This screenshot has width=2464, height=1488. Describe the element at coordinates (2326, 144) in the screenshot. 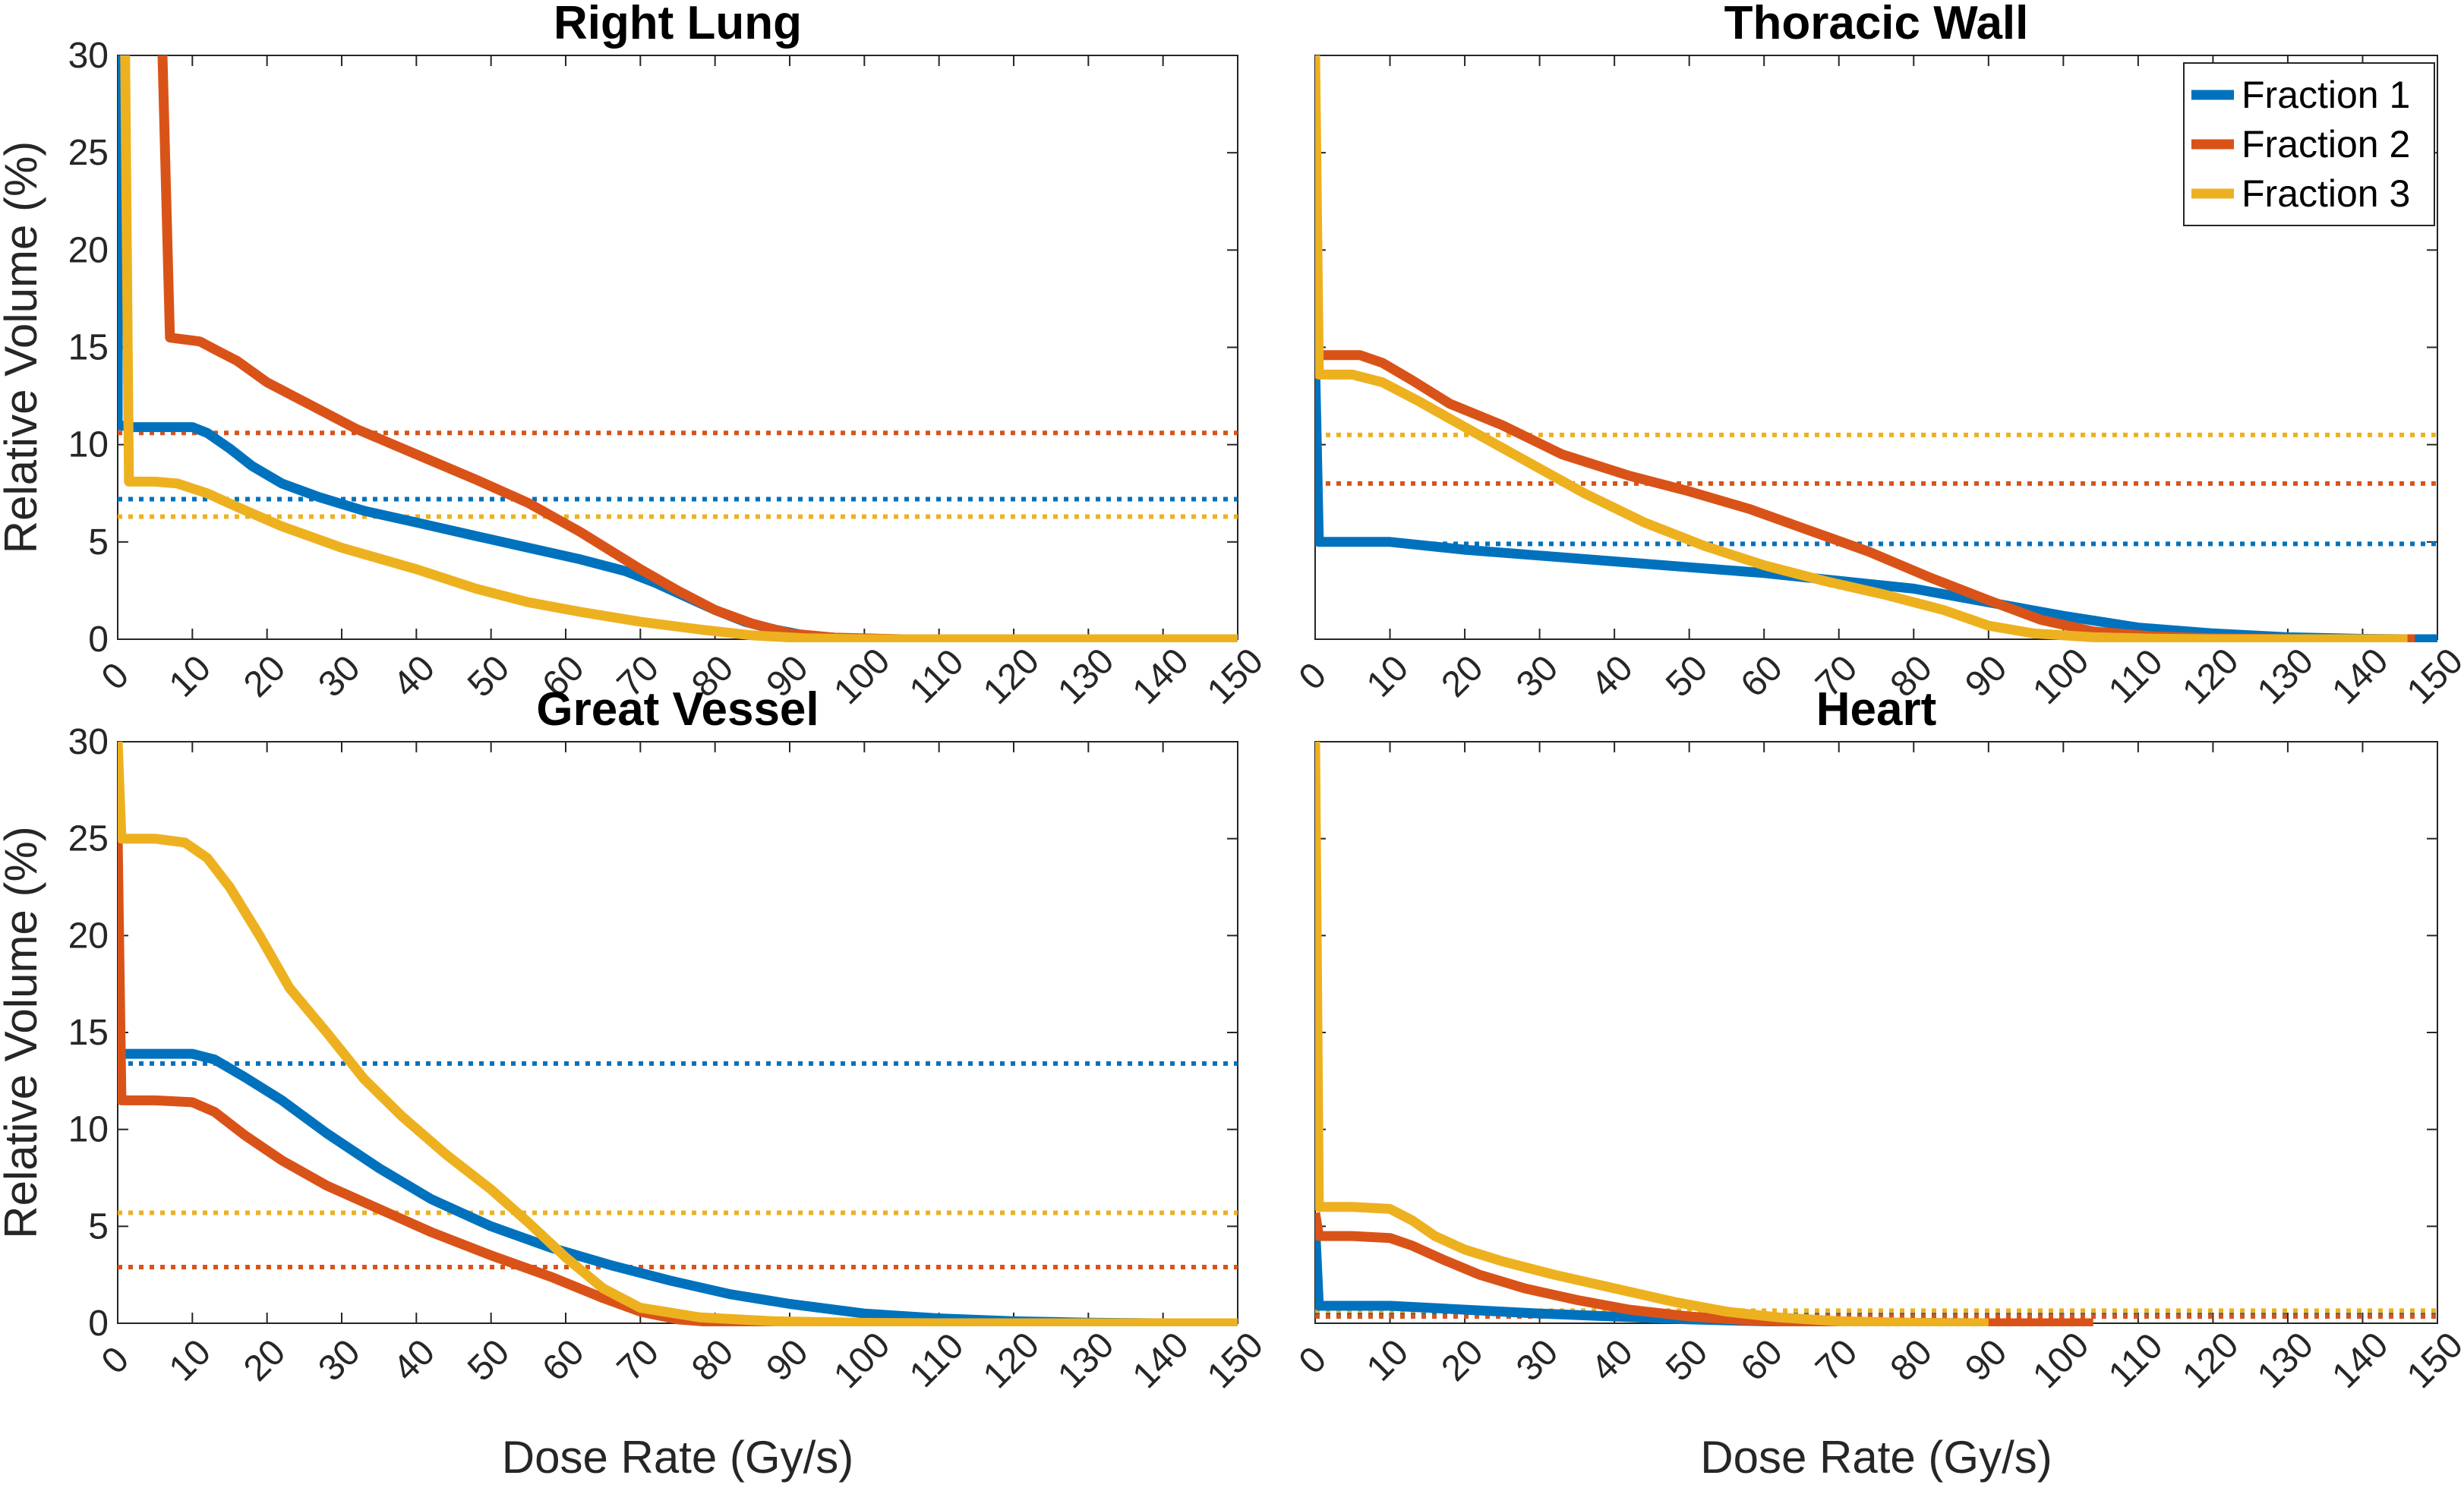

I see `legend-label-fraction-2: Fraction 2` at that location.